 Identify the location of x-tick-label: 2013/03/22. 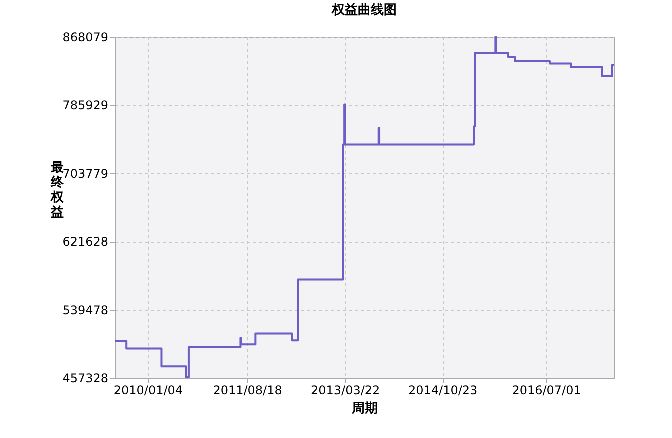
(345, 391).